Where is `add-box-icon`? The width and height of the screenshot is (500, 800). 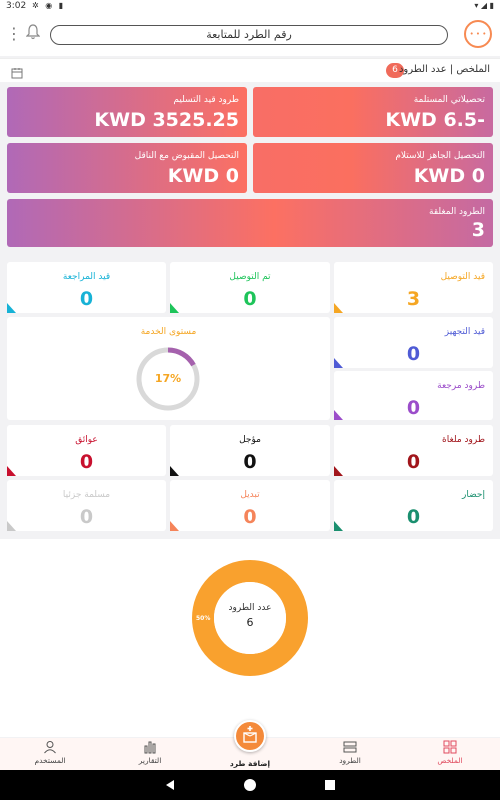 add-box-icon is located at coordinates (250, 734).